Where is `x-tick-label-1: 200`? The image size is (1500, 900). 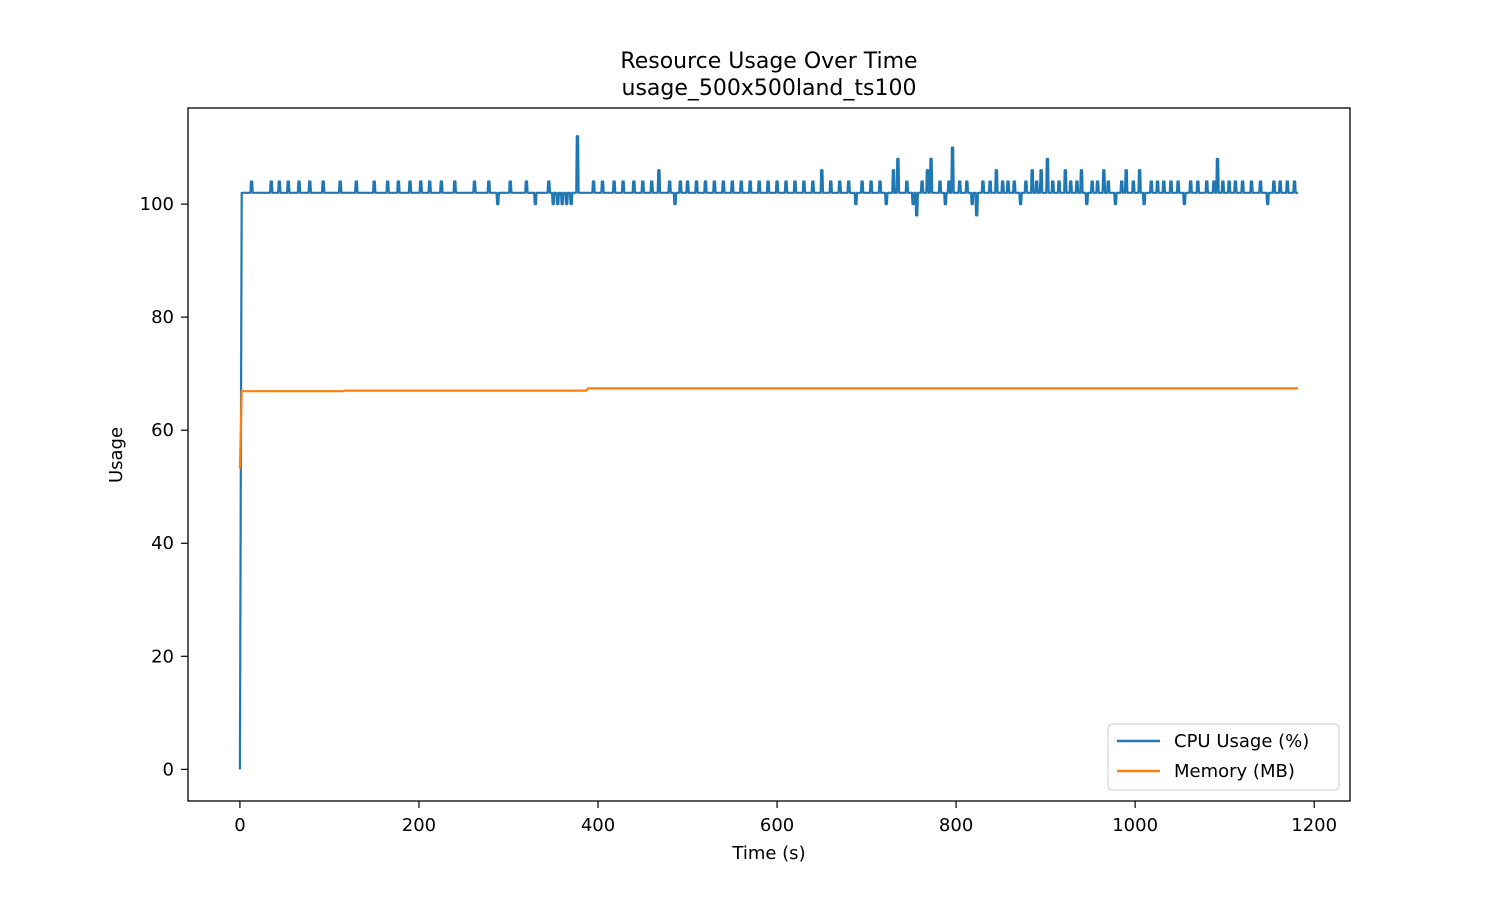 x-tick-label-1: 200 is located at coordinates (419, 825).